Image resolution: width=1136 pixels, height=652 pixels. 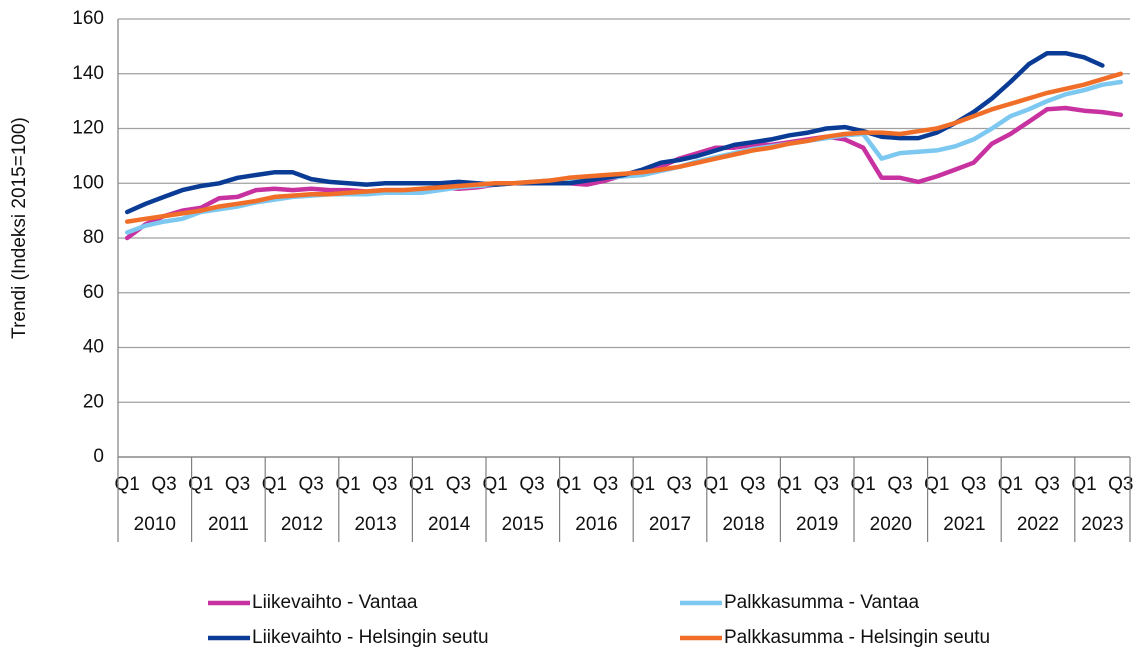 I want to click on y-tick-label: 40, so click(x=93, y=347).